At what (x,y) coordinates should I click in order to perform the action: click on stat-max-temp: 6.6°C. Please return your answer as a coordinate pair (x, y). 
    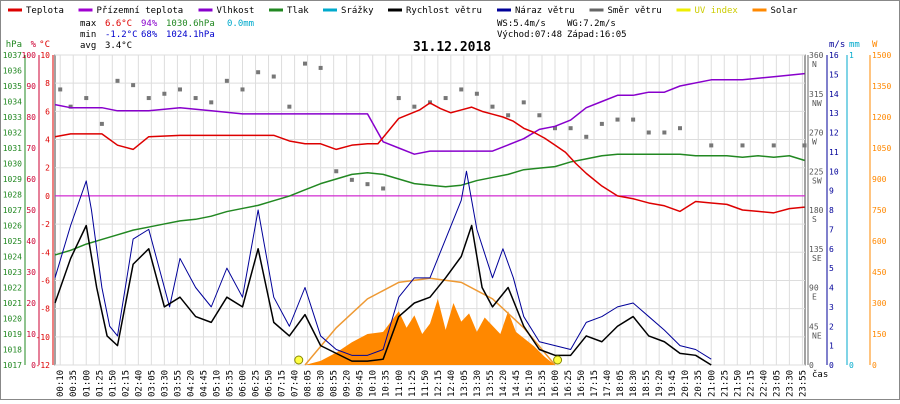
    Looking at the image, I should click on (118, 24).